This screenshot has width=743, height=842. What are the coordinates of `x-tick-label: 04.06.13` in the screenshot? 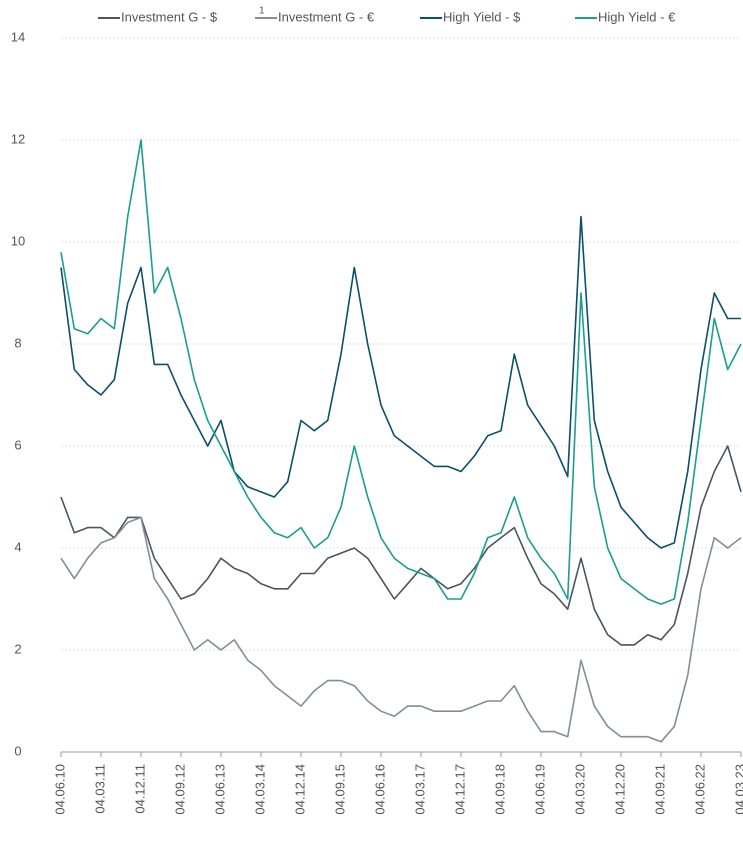 It's located at (219, 789).